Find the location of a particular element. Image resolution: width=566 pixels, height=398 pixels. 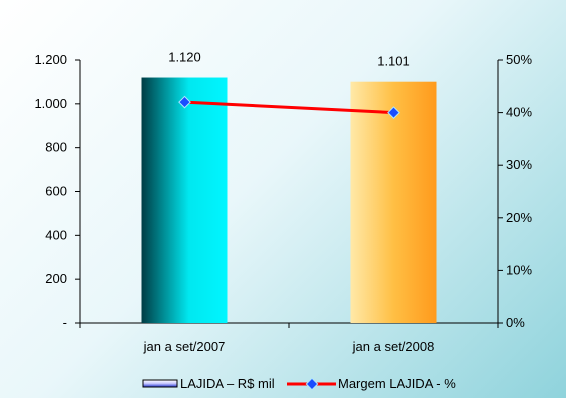

left-tick-label: 600 is located at coordinates (56, 191).